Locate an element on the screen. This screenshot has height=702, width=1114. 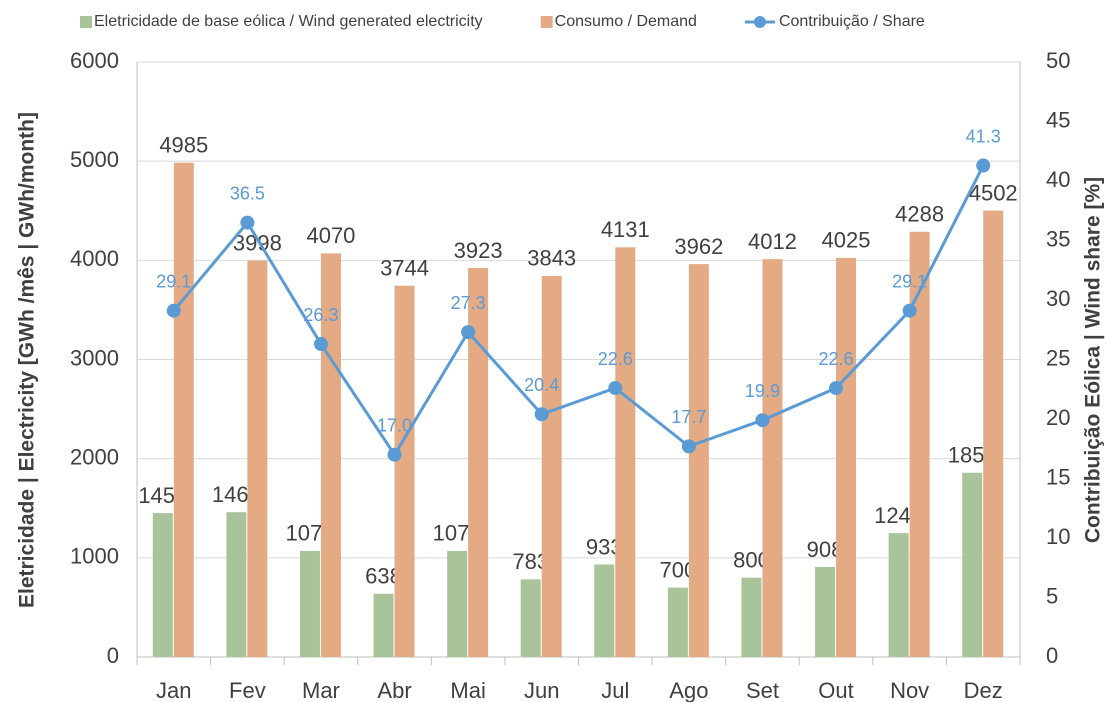
y-tick-label: 4000 is located at coordinates (94, 258).